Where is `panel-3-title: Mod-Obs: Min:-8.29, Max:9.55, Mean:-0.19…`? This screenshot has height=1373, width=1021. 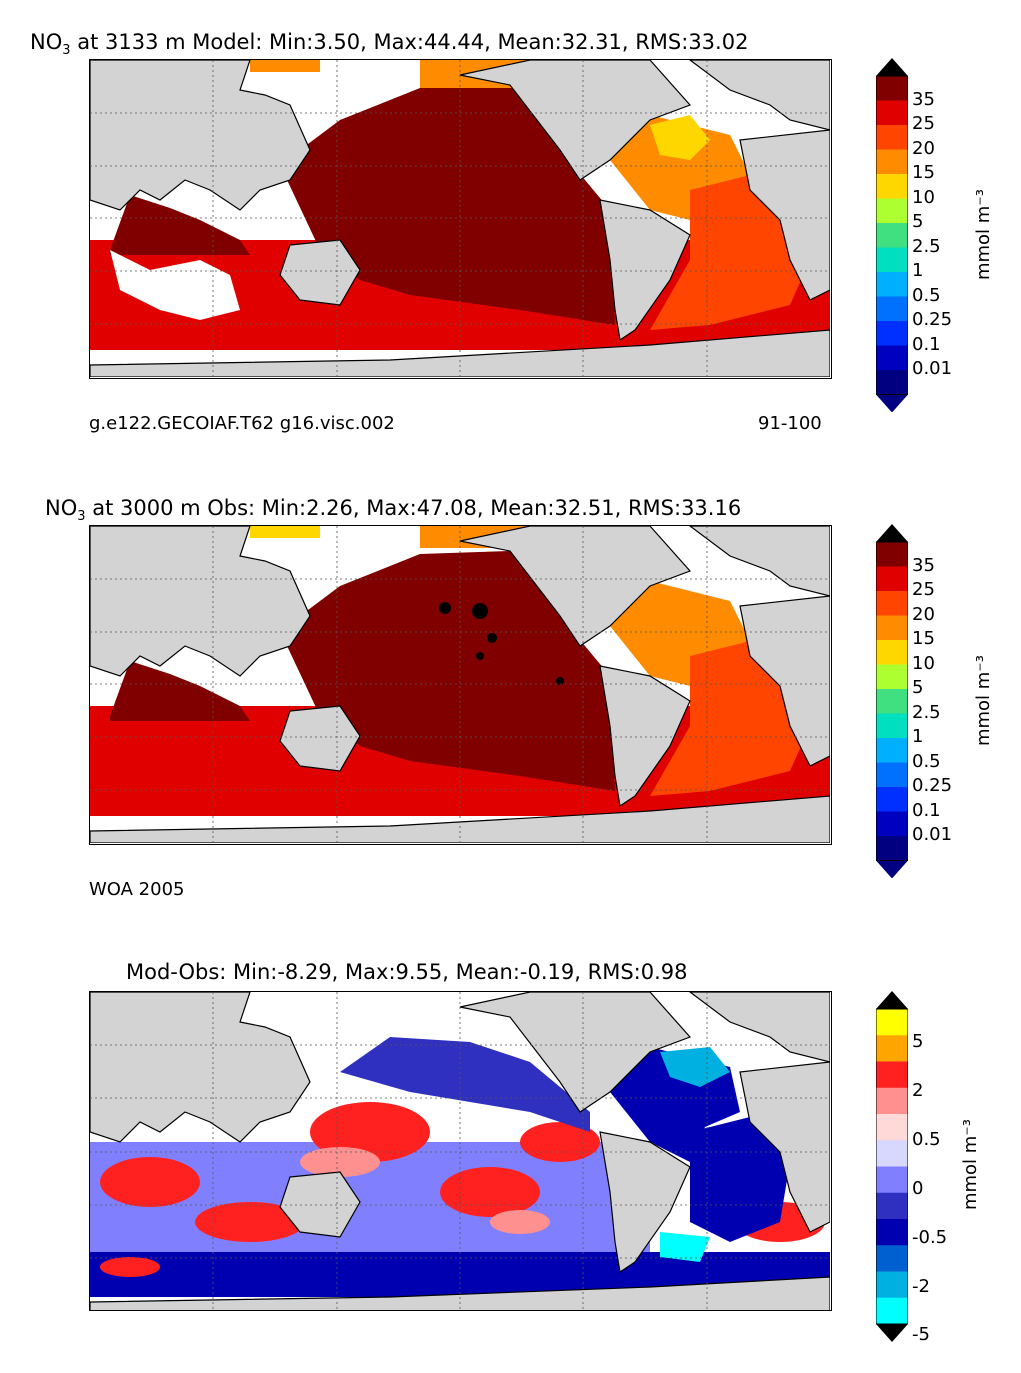 panel-3-title: Mod-Obs: Min:-8.29, Max:9.55, Mean:-0.19… is located at coordinates (407, 972).